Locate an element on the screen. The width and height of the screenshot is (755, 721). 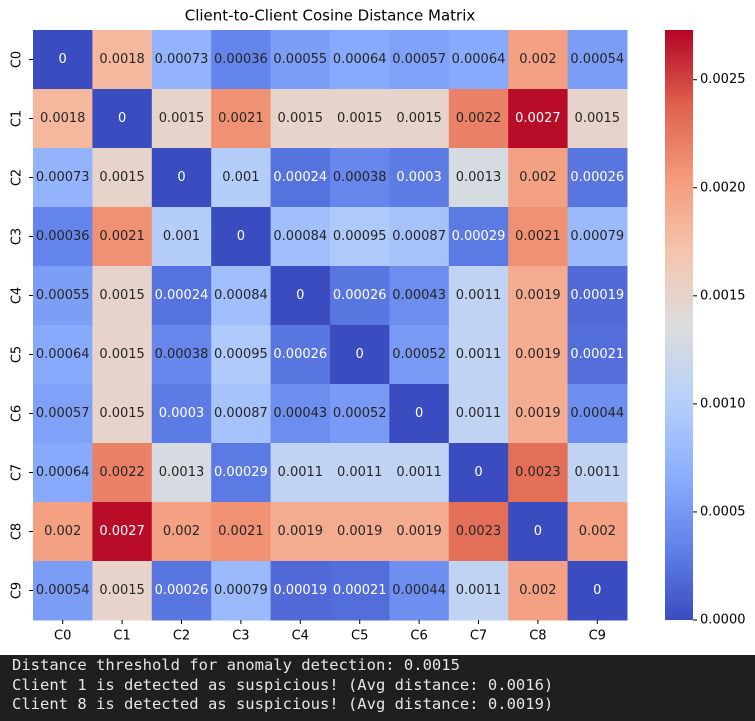
x-tick-label: C1 is located at coordinates (121, 636).